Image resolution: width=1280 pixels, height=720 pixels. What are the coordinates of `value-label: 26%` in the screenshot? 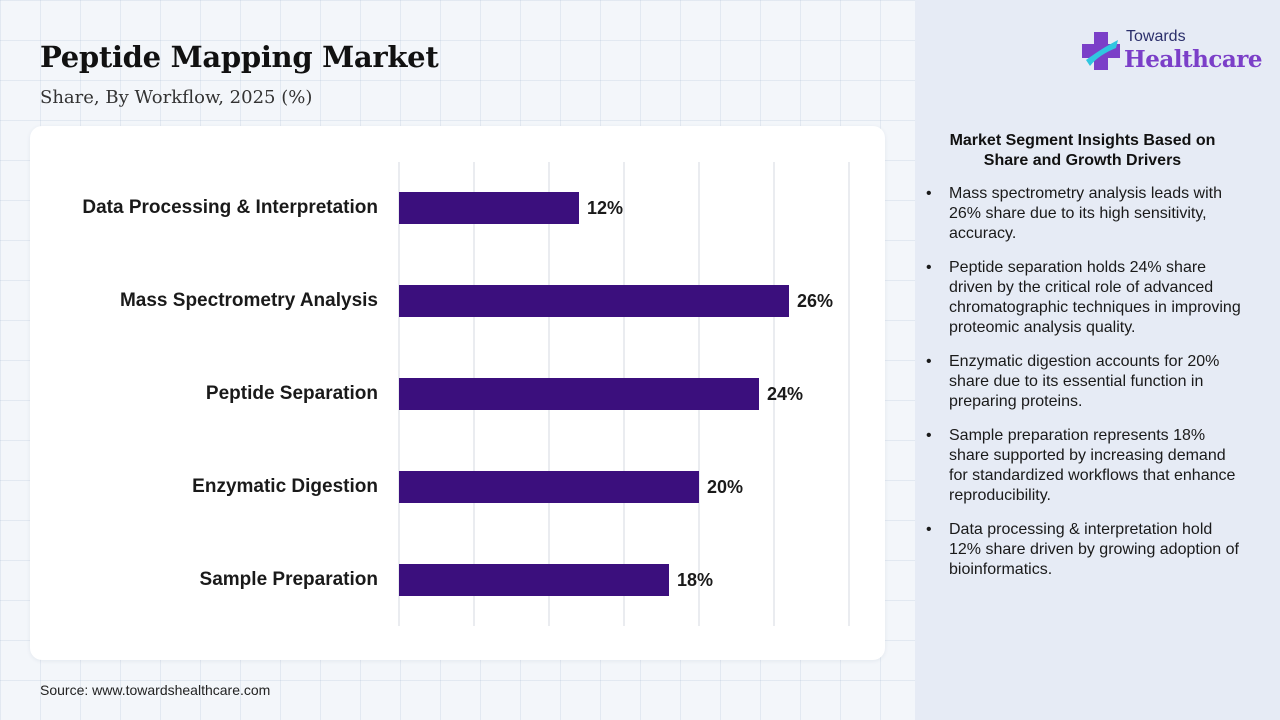 It's located at (815, 301).